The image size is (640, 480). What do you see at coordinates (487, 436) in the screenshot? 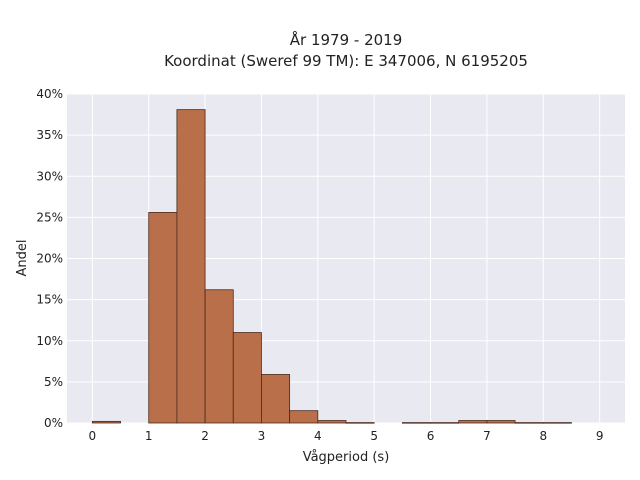
I see `x-tick-label: 7` at bounding box center [487, 436].